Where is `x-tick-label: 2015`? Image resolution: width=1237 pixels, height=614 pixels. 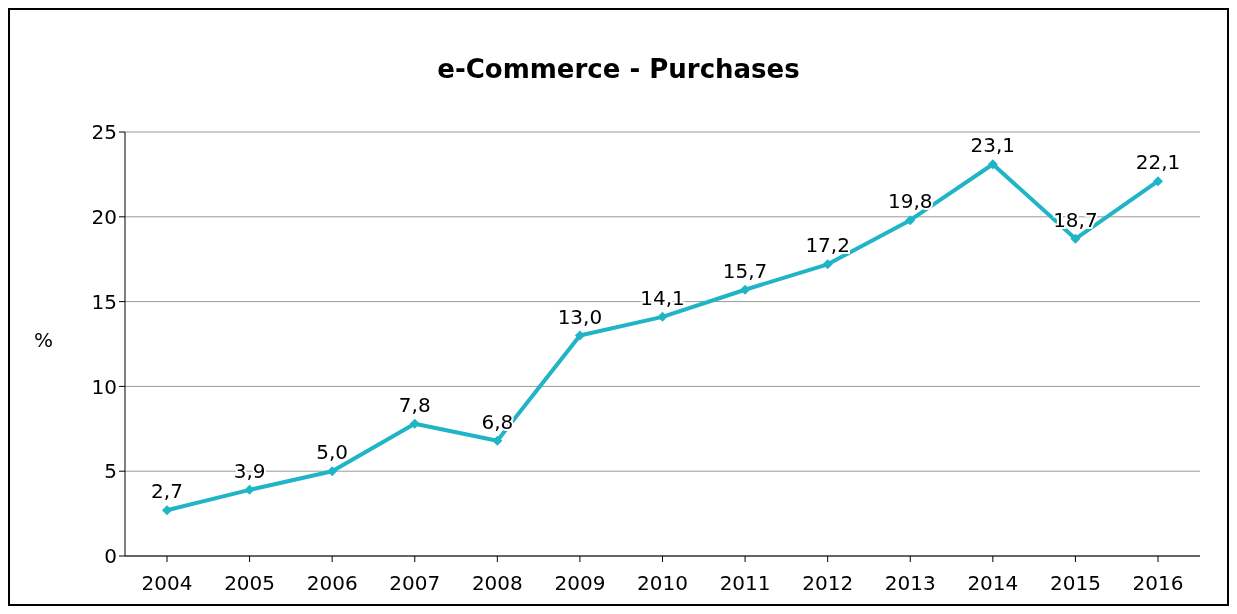 x-tick-label: 2015 is located at coordinates (1075, 583).